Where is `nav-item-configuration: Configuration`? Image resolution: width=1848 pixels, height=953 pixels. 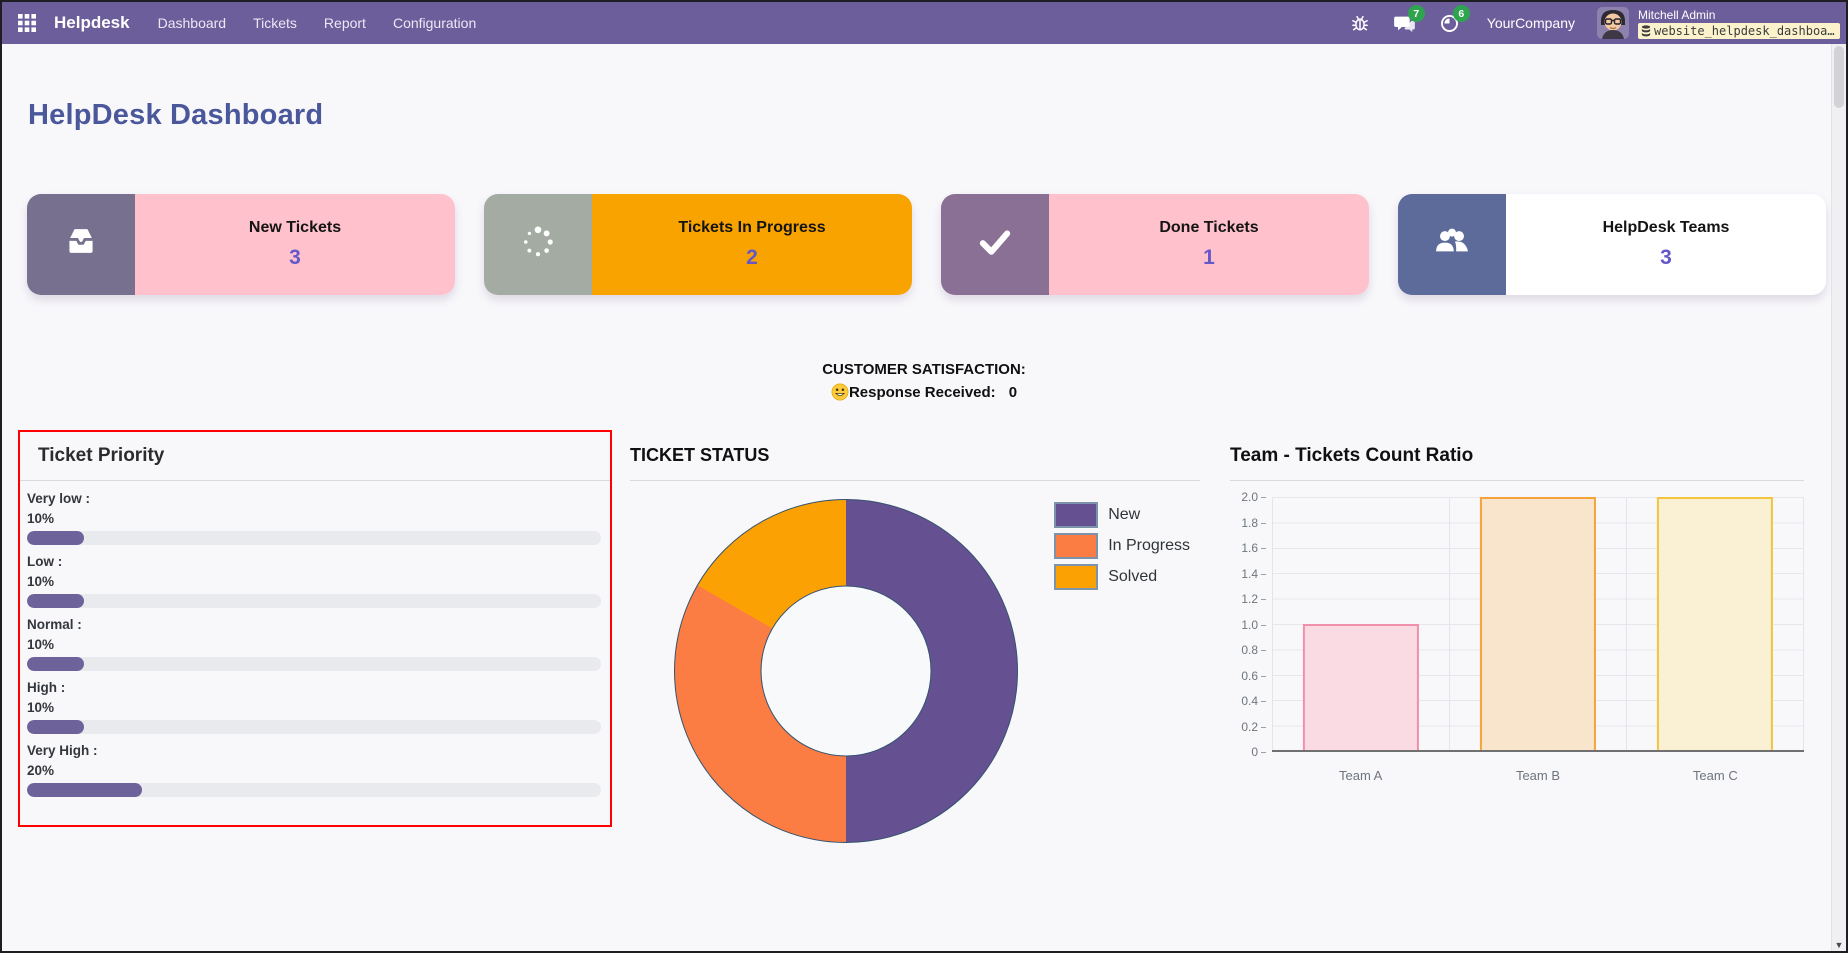
nav-item-configuration: Configuration is located at coordinates (434, 23).